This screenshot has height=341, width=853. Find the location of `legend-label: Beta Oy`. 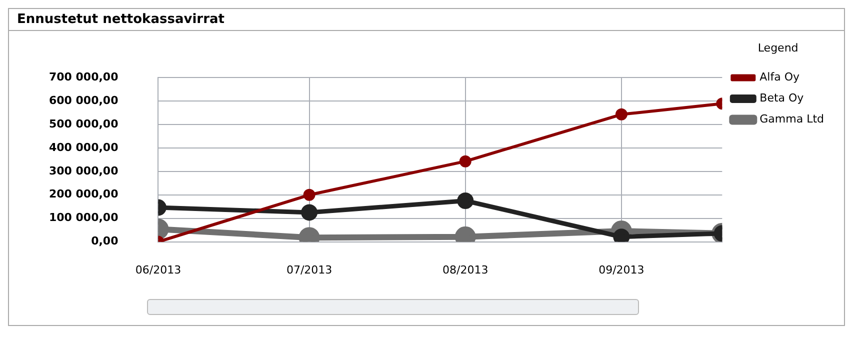

legend-label: Beta Oy is located at coordinates (782, 98).